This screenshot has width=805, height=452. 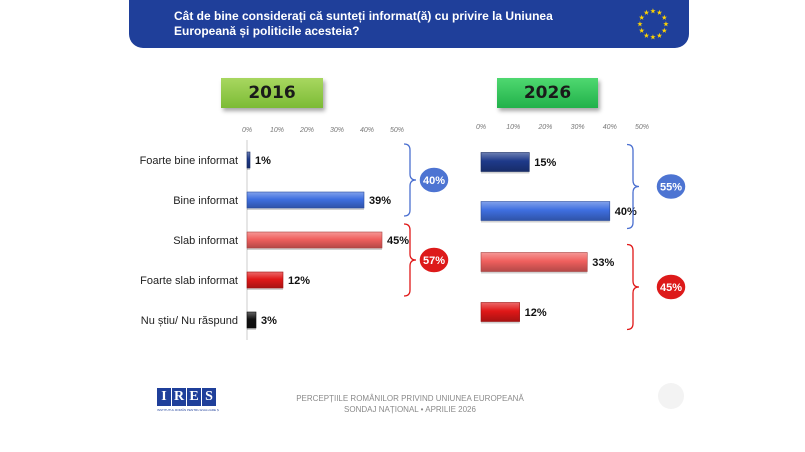 What do you see at coordinates (209, 397) in the screenshot?
I see `logo-letter: S` at bounding box center [209, 397].